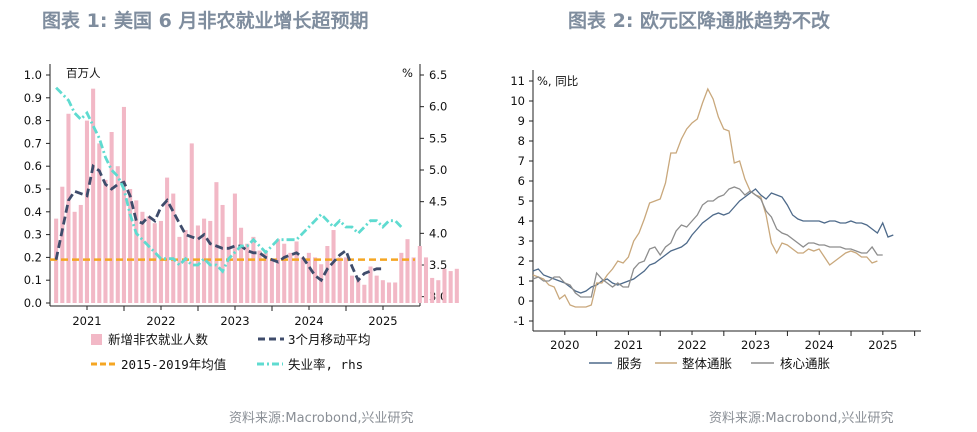 Image resolution: width=977 pixels, height=432 pixels. Describe the element at coordinates (83, 73) in the screenshot. I see `left-y-unit-label: 百万人` at that location.